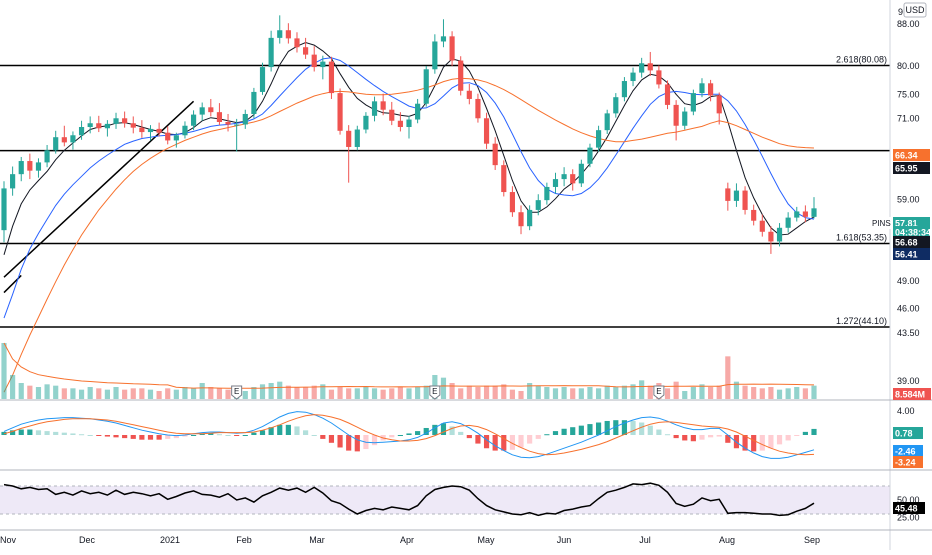 The width and height of the screenshot is (932, 555). I want to click on time-axis-label: Nov, so click(8, 540).